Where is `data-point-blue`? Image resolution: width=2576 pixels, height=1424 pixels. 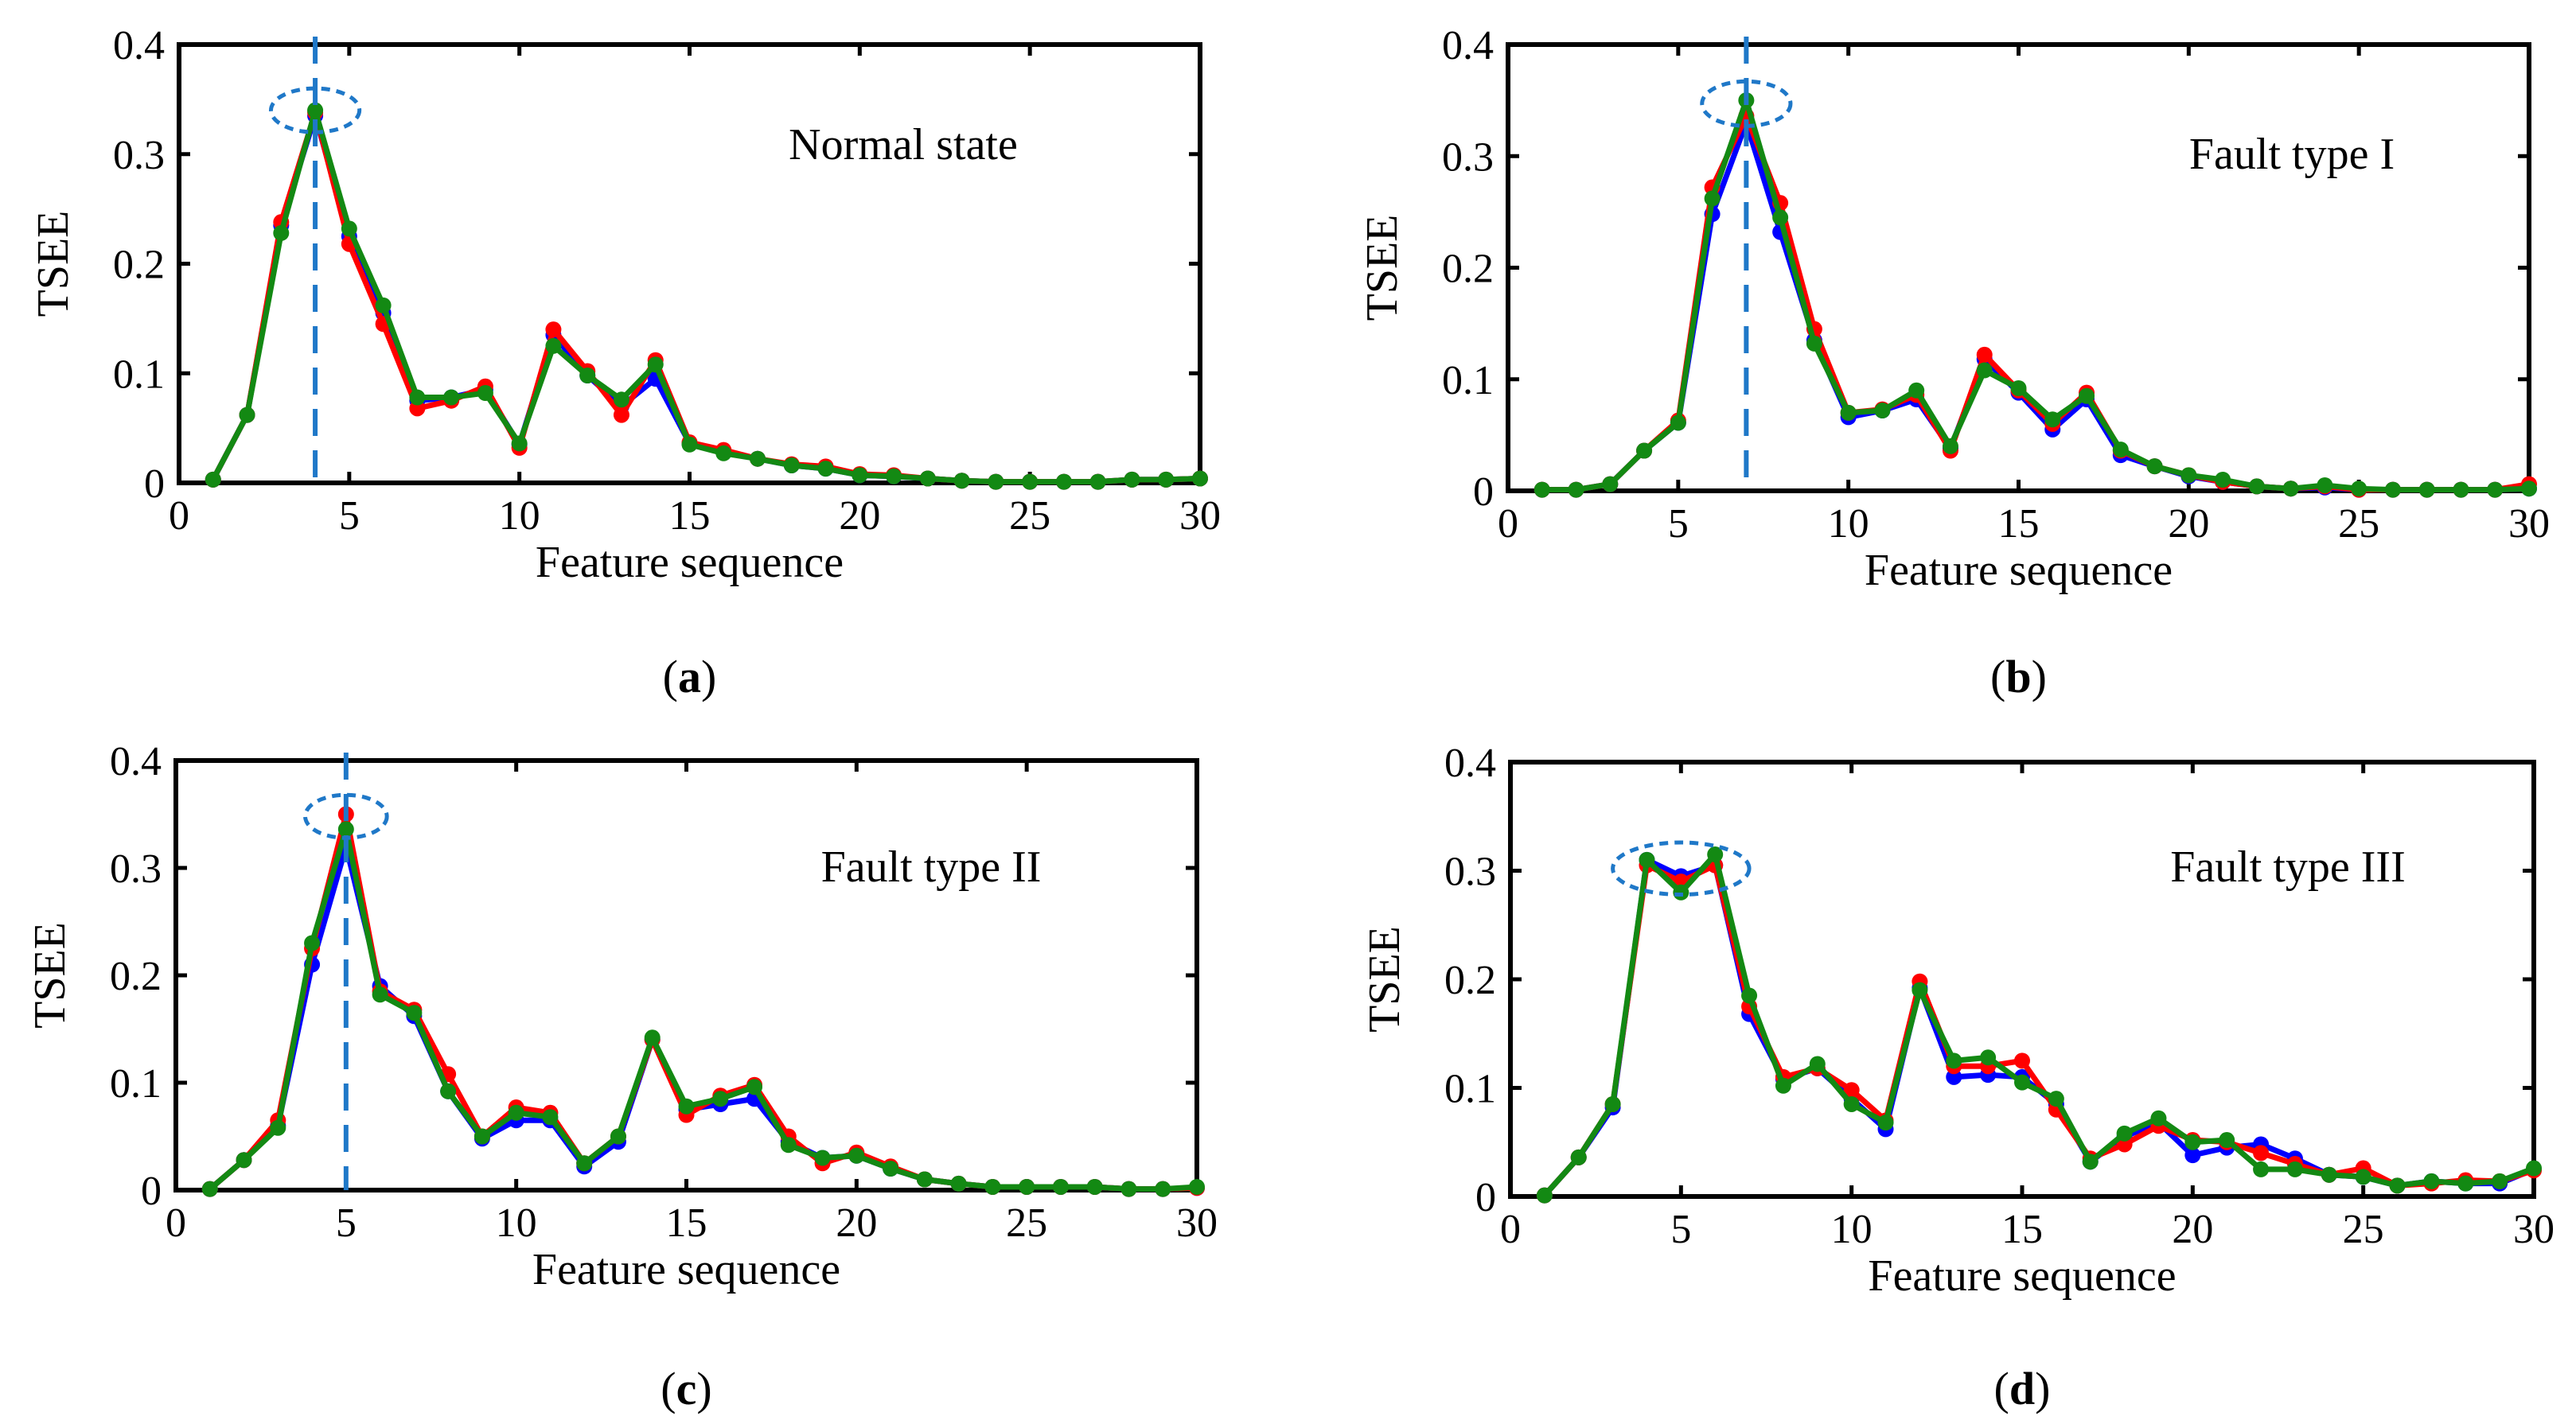 data-point-blue is located at coordinates (2192, 1156).